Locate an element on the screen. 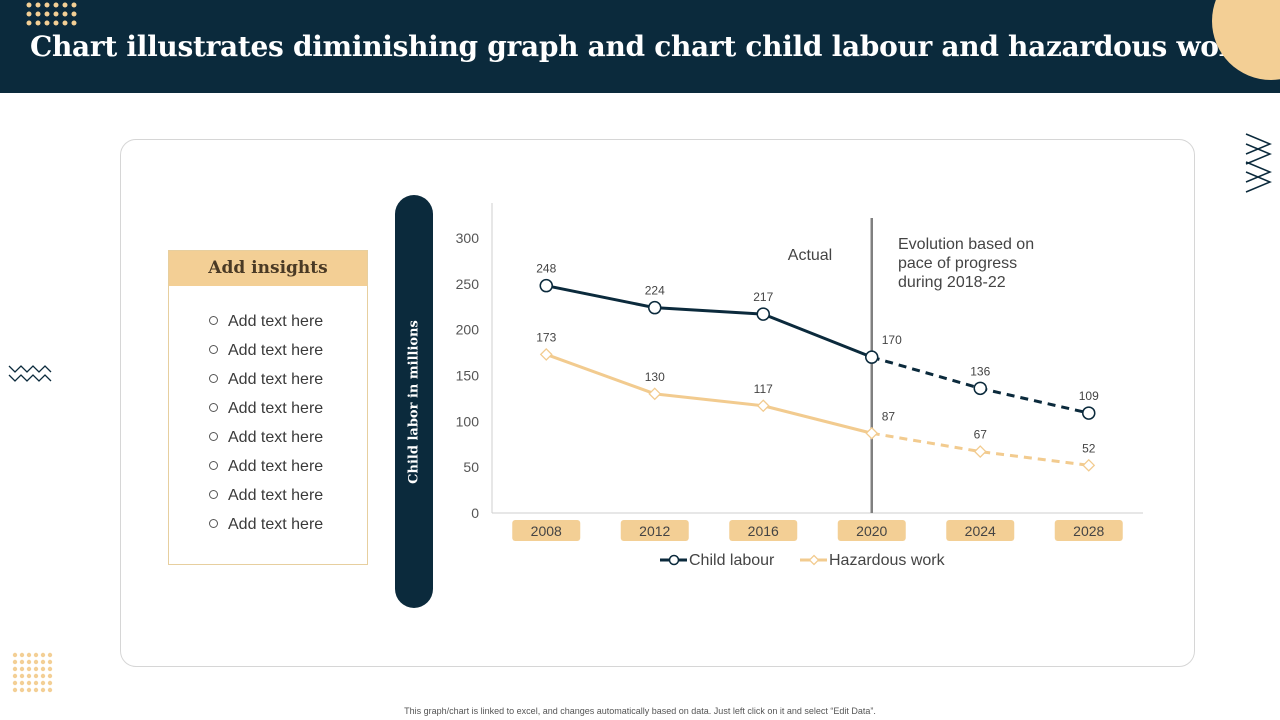 The image size is (1280, 720). data-label: 224 is located at coordinates (655, 291).